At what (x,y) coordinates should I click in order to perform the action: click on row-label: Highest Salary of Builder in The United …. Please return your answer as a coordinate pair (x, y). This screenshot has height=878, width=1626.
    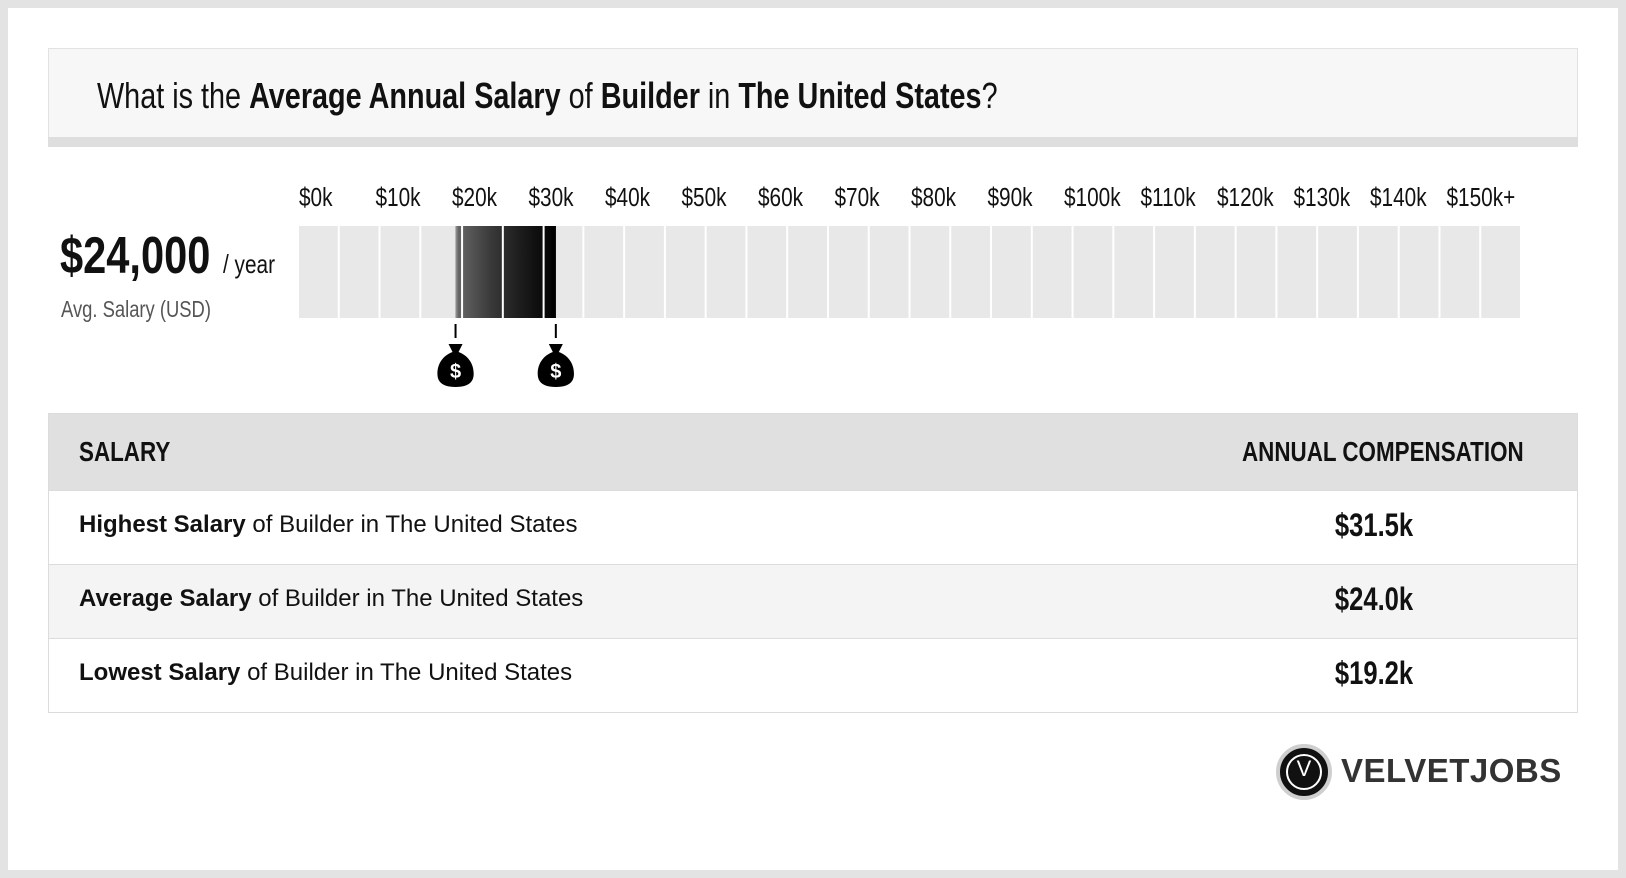
    Looking at the image, I should click on (328, 524).